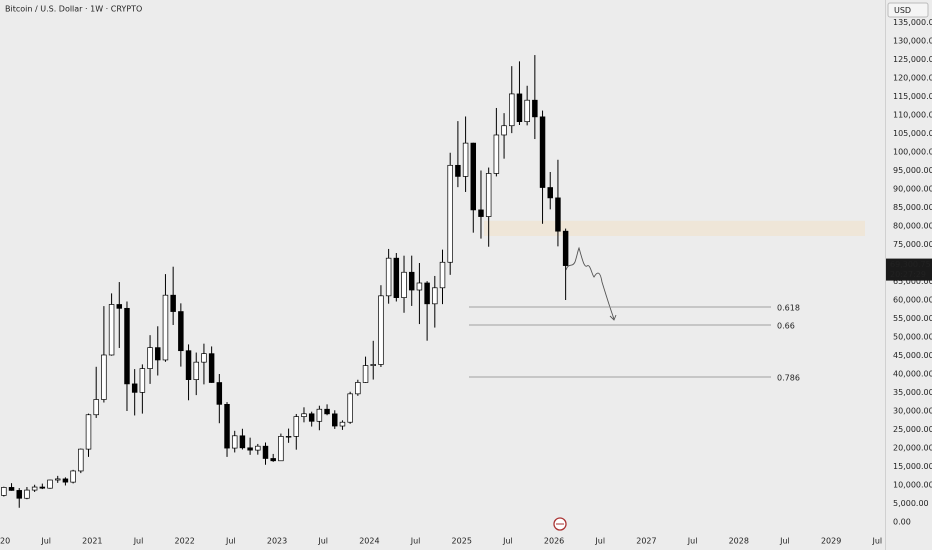 The image size is (932, 550). I want to click on x-tick-label: 2022, so click(185, 541).